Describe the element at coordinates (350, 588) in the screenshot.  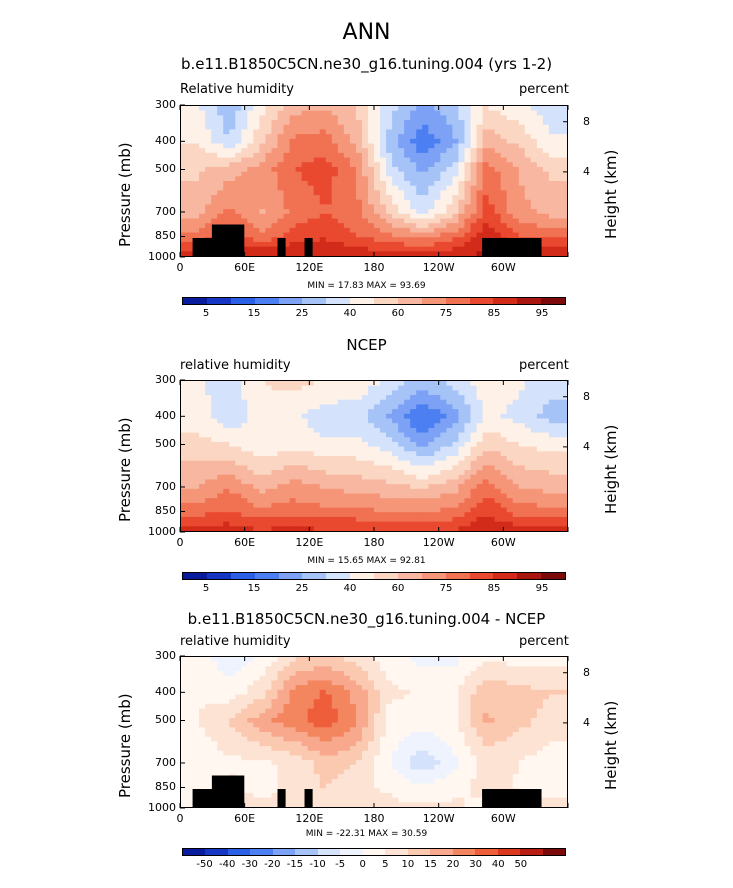
I see `colorbar-tick-label: 40` at that location.